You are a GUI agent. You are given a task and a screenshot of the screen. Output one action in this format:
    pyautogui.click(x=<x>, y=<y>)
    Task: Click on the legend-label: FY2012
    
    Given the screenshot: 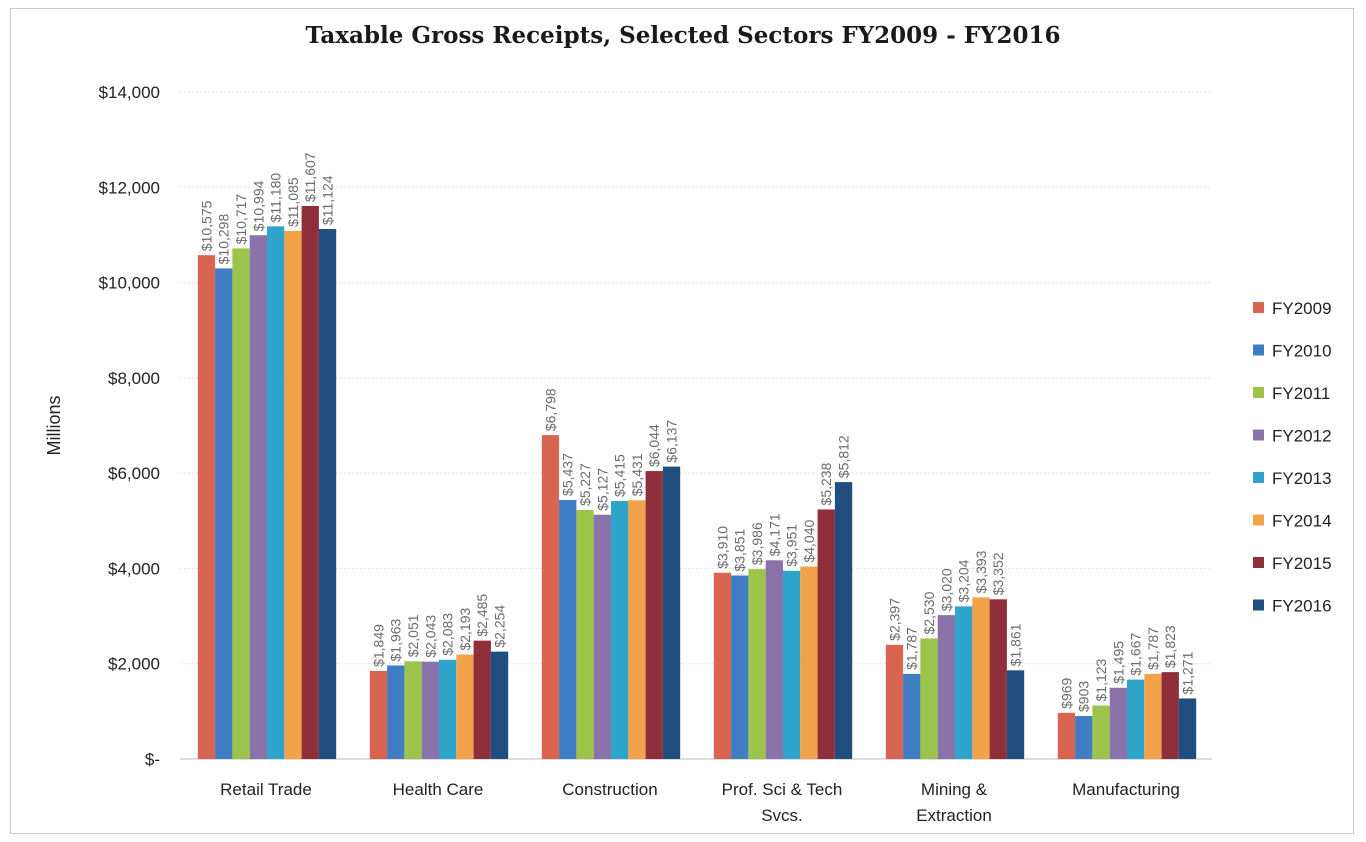 What is the action you would take?
    pyautogui.click(x=1302, y=436)
    